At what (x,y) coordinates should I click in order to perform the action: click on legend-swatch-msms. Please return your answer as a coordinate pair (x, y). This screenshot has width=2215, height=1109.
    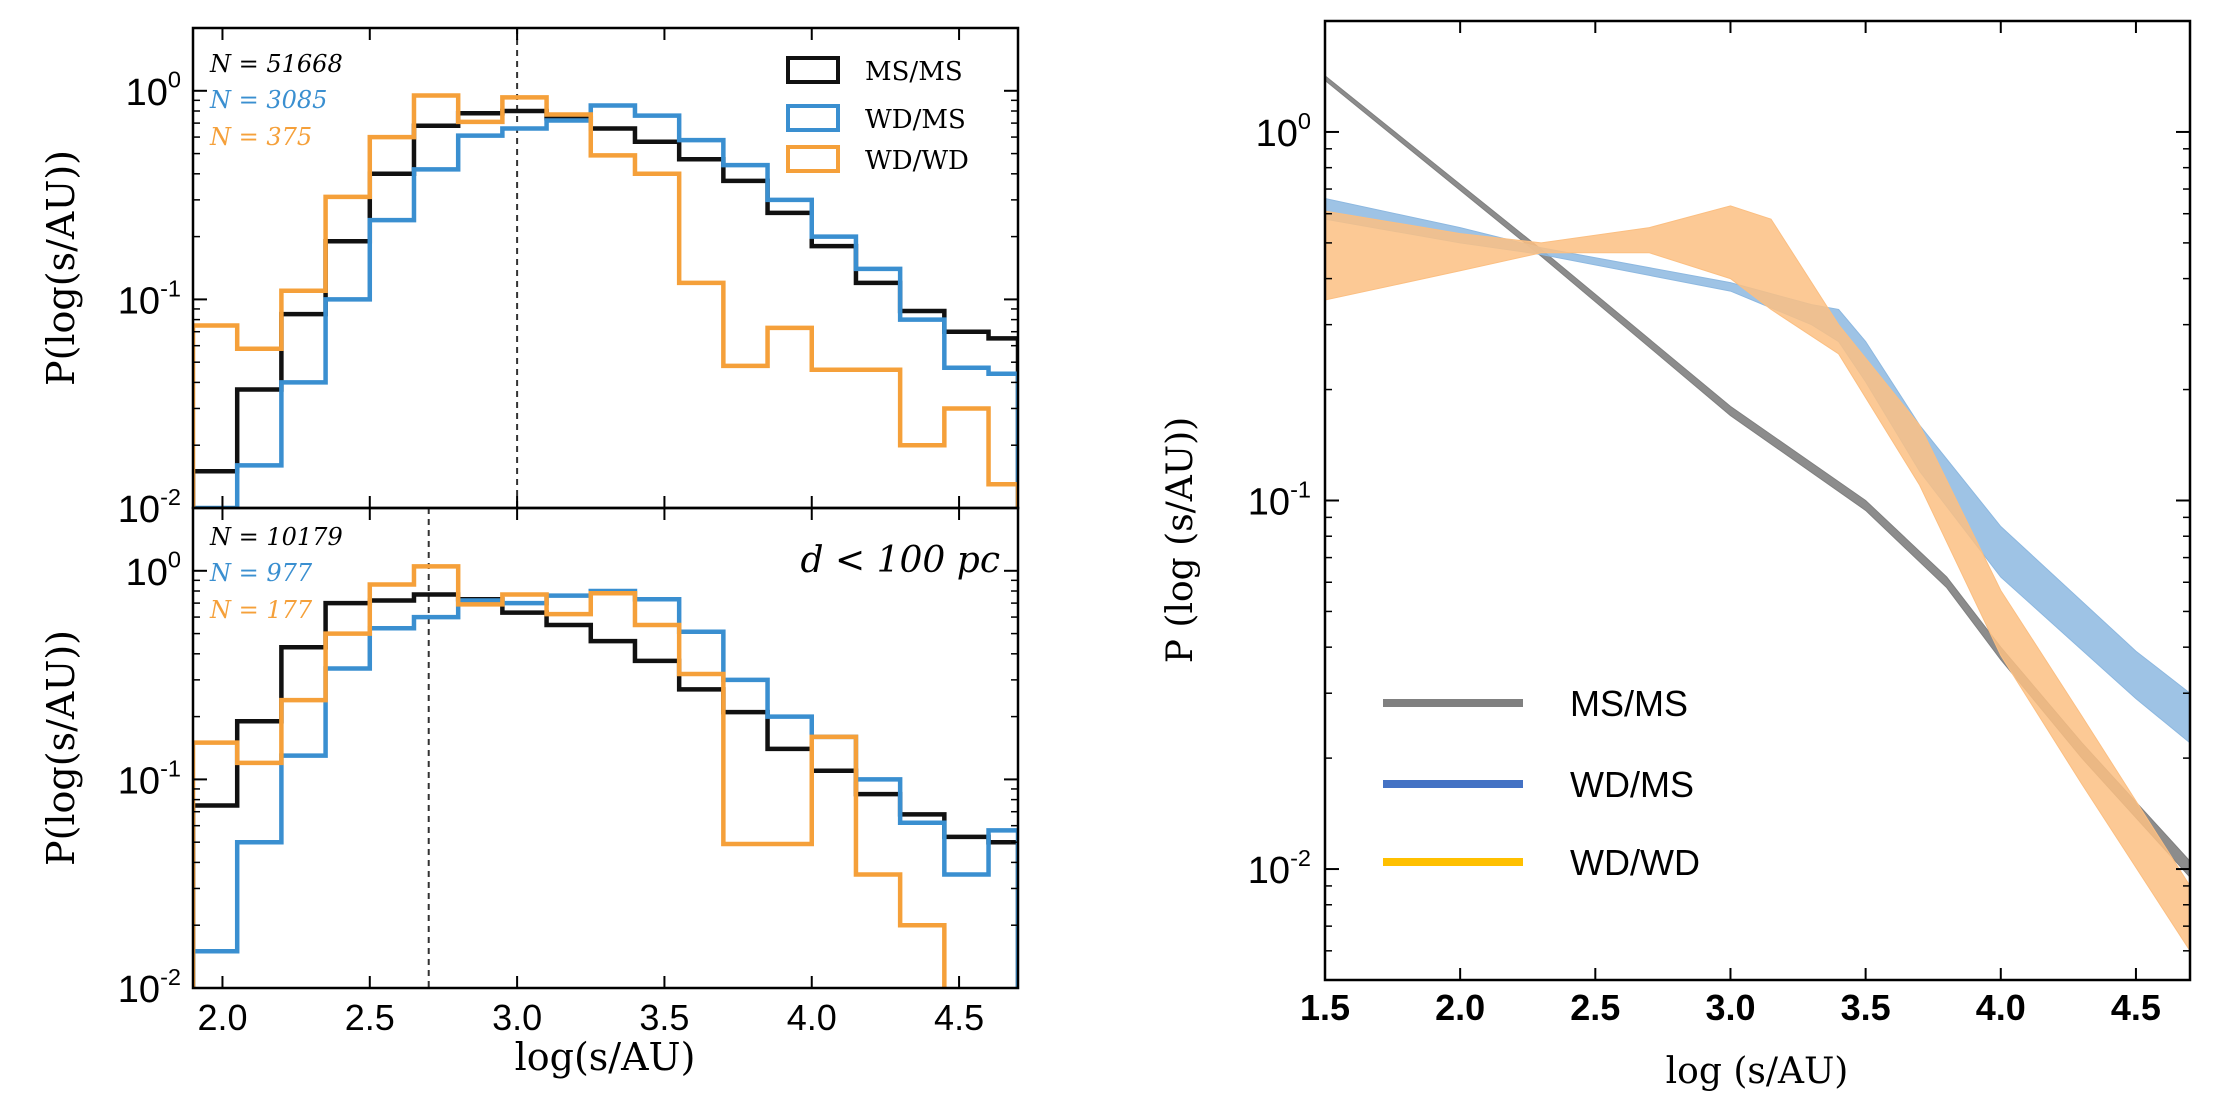
    Looking at the image, I should click on (813, 70).